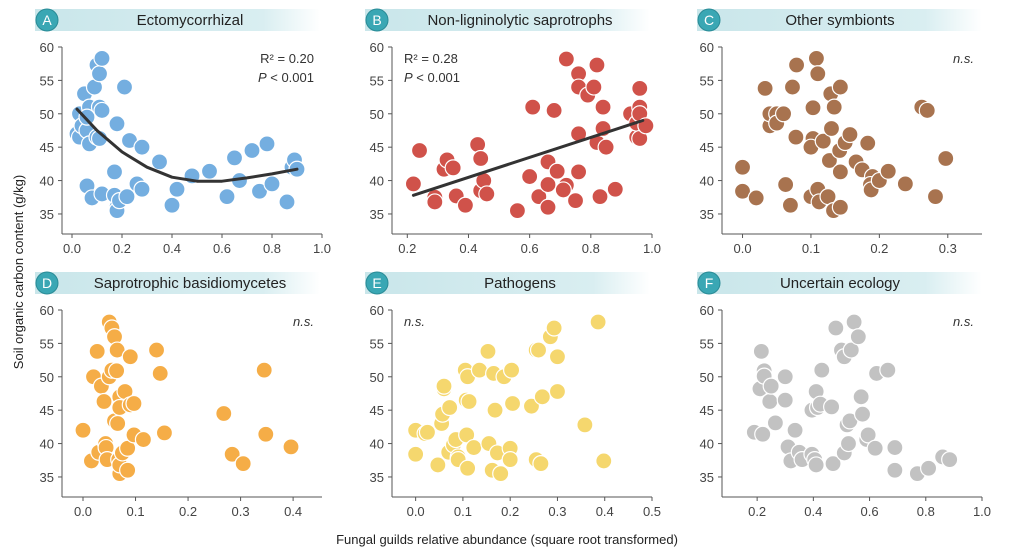 This screenshot has width=1014, height=560. What do you see at coordinates (286, 77) in the screenshot?
I see `stat-label: P < 0.001` at bounding box center [286, 77].